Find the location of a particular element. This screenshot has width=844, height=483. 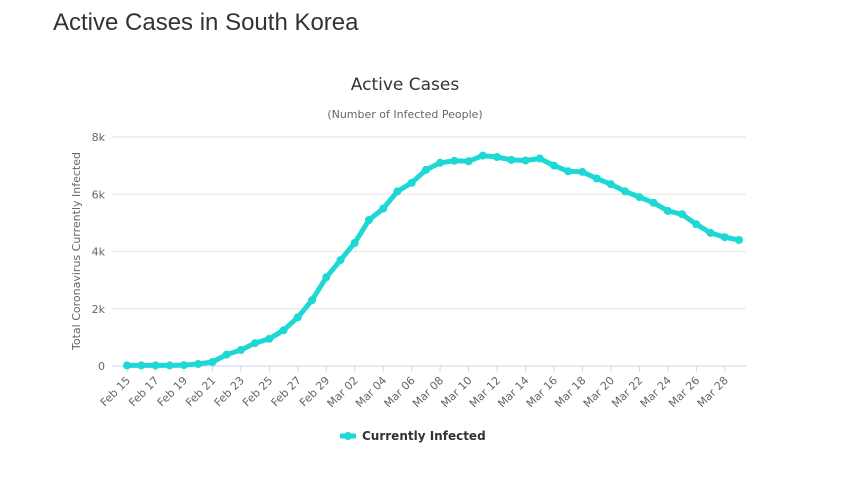

x-tick-label: Mar 04 is located at coordinates (371, 392).